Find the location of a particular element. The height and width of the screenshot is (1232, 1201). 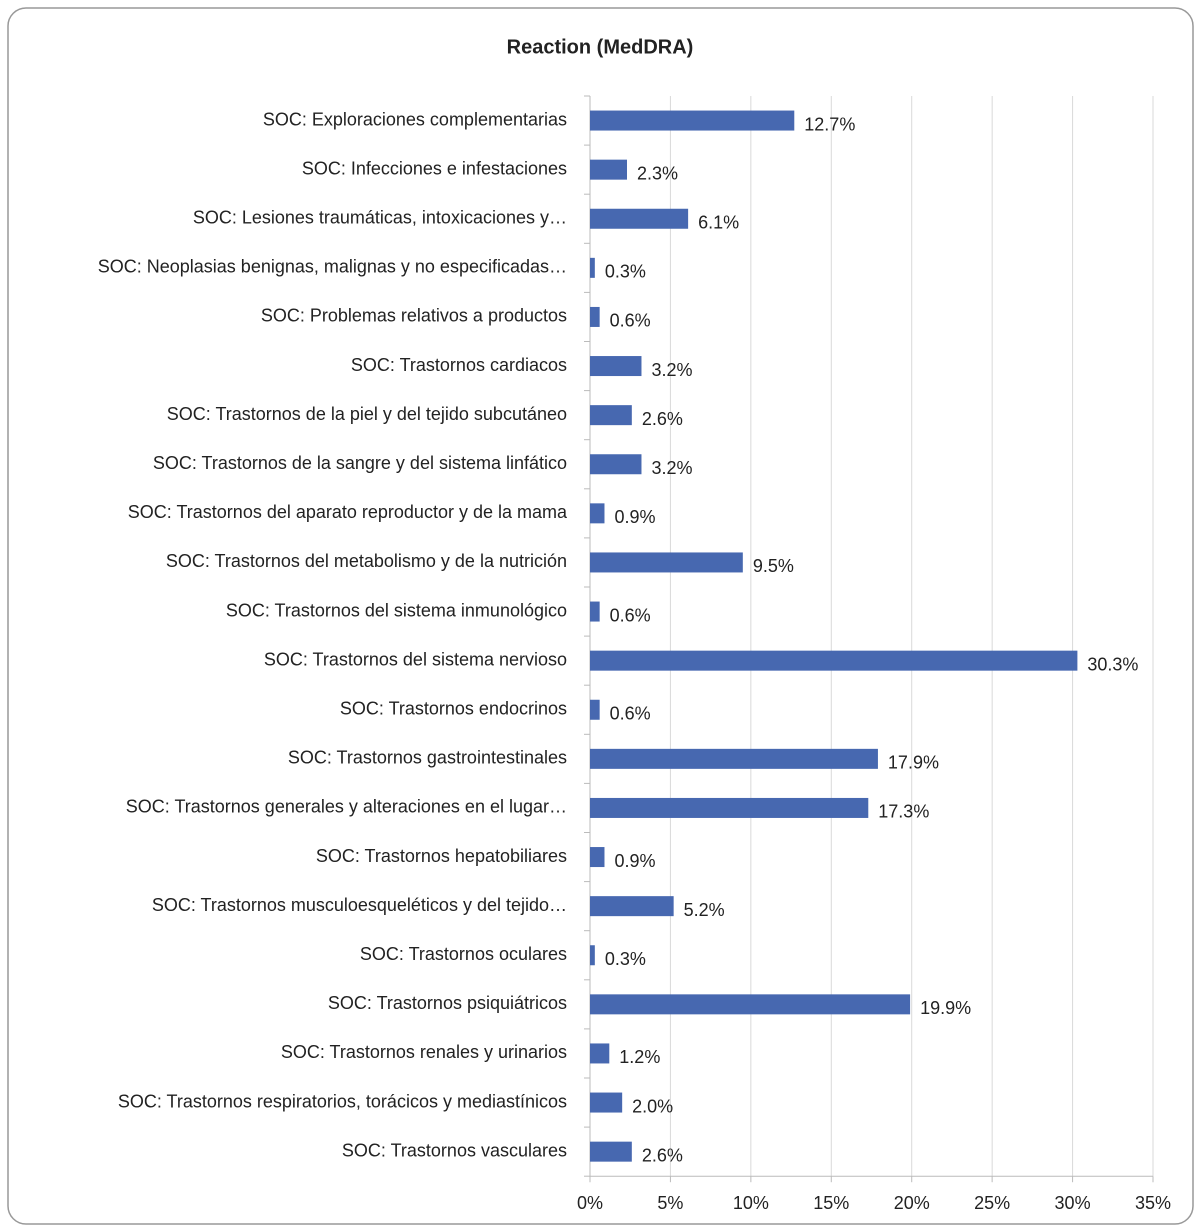

x-tick-label: 25% is located at coordinates (992, 1203).